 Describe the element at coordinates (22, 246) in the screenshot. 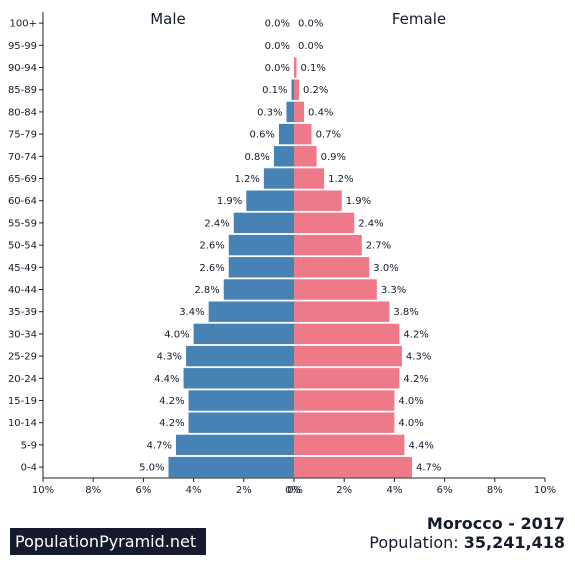

I see `age-group-label: 50-54` at that location.